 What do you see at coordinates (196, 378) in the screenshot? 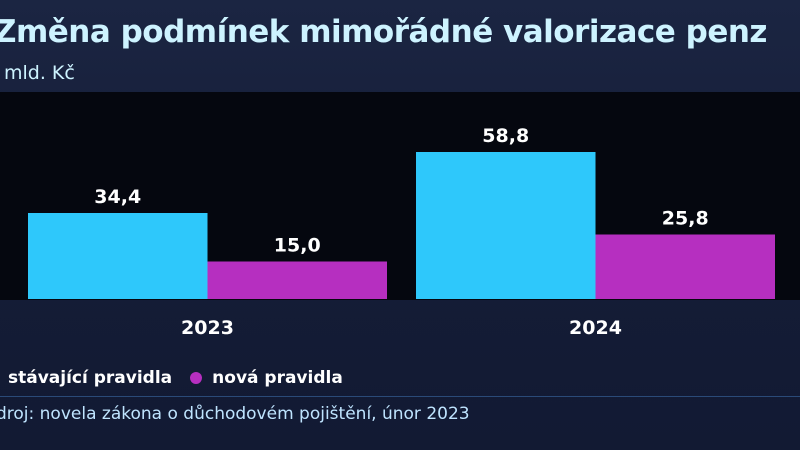
I see `legend-swatch-icon` at bounding box center [196, 378].